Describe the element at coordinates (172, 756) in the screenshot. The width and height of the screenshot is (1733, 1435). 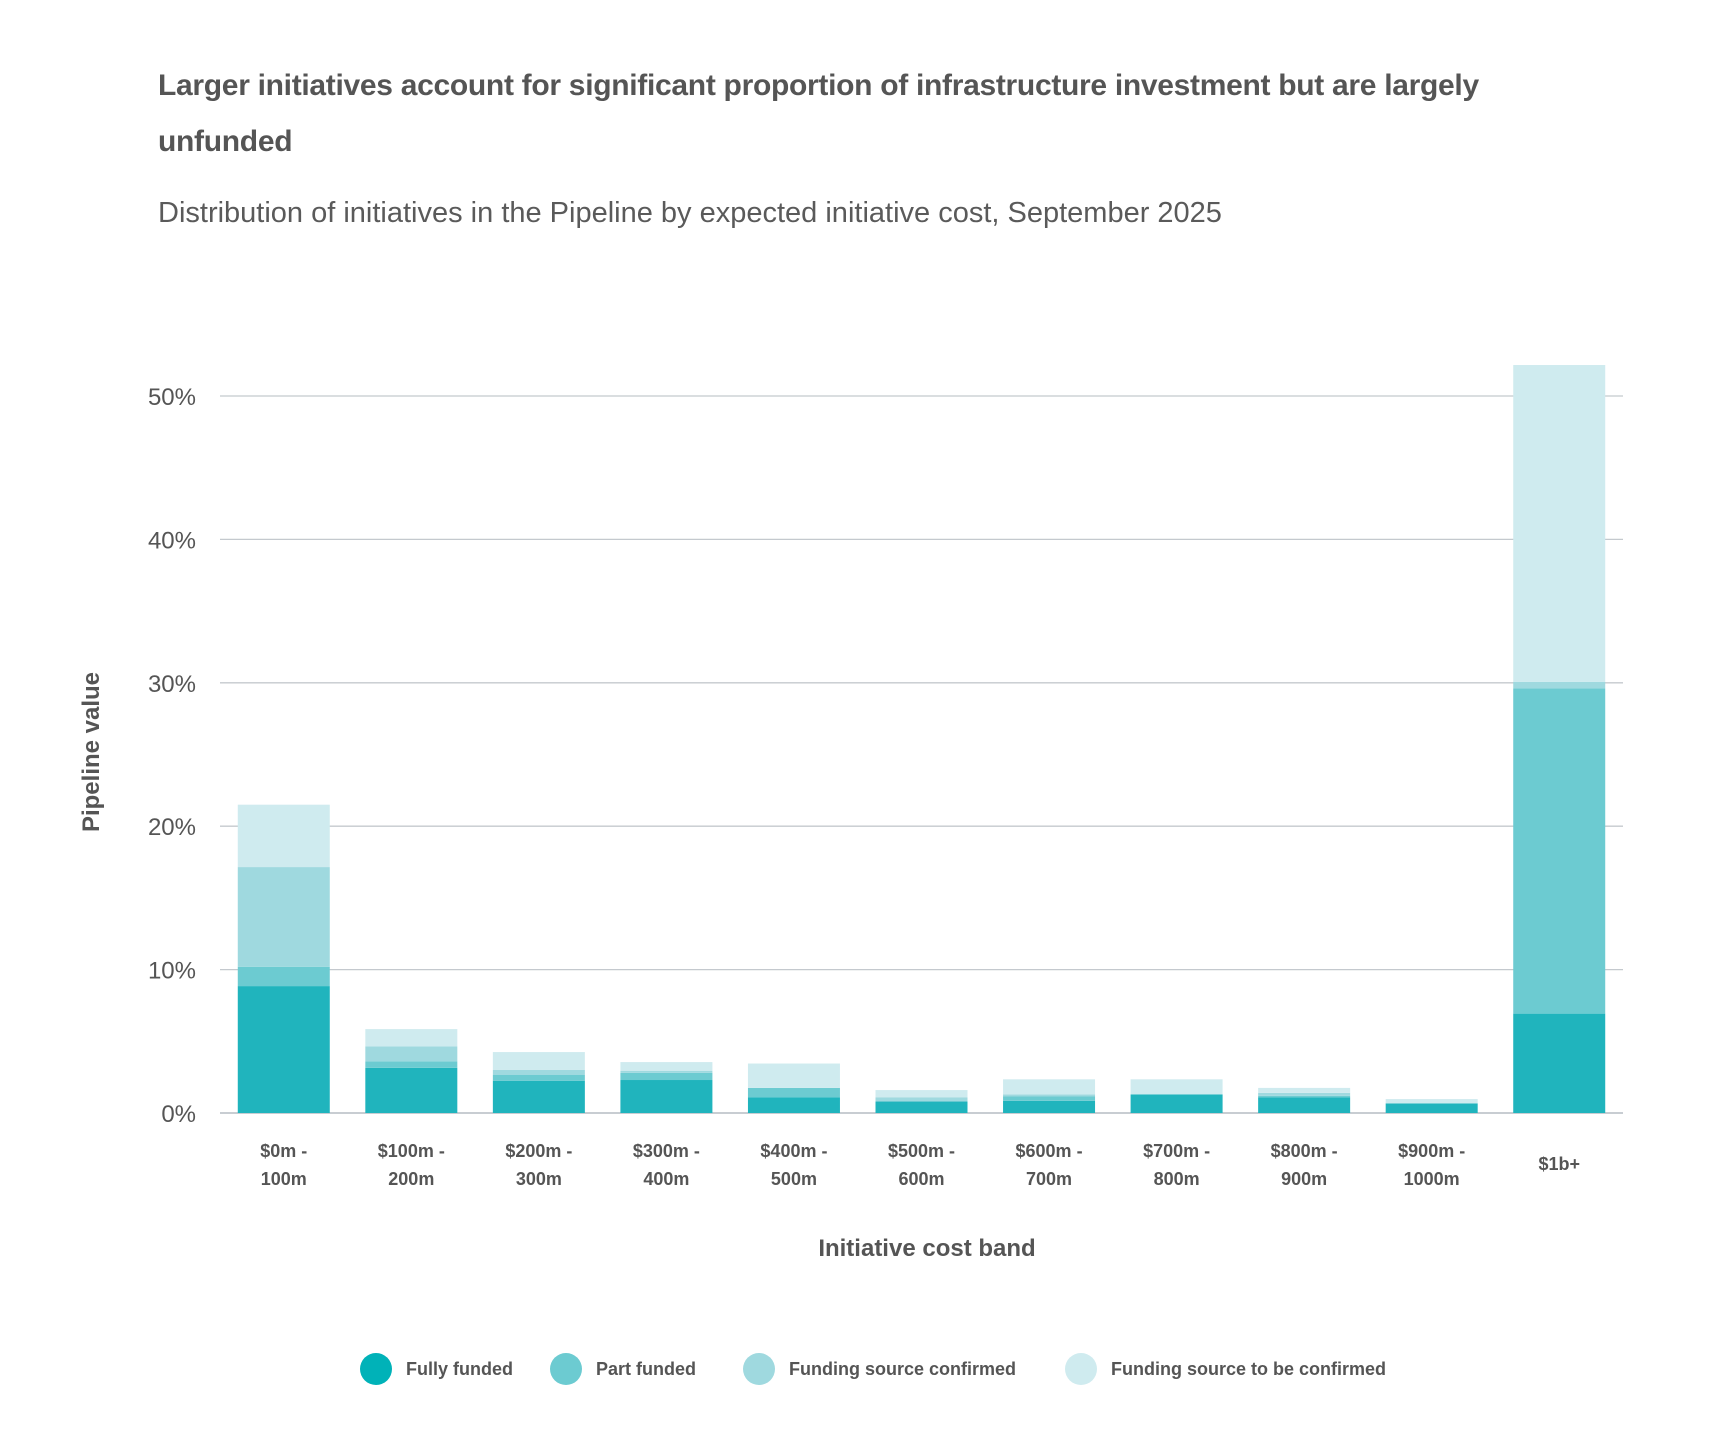
I see `y-axis-ticks: 0% 10% 20% 30% 40% 50%` at that location.